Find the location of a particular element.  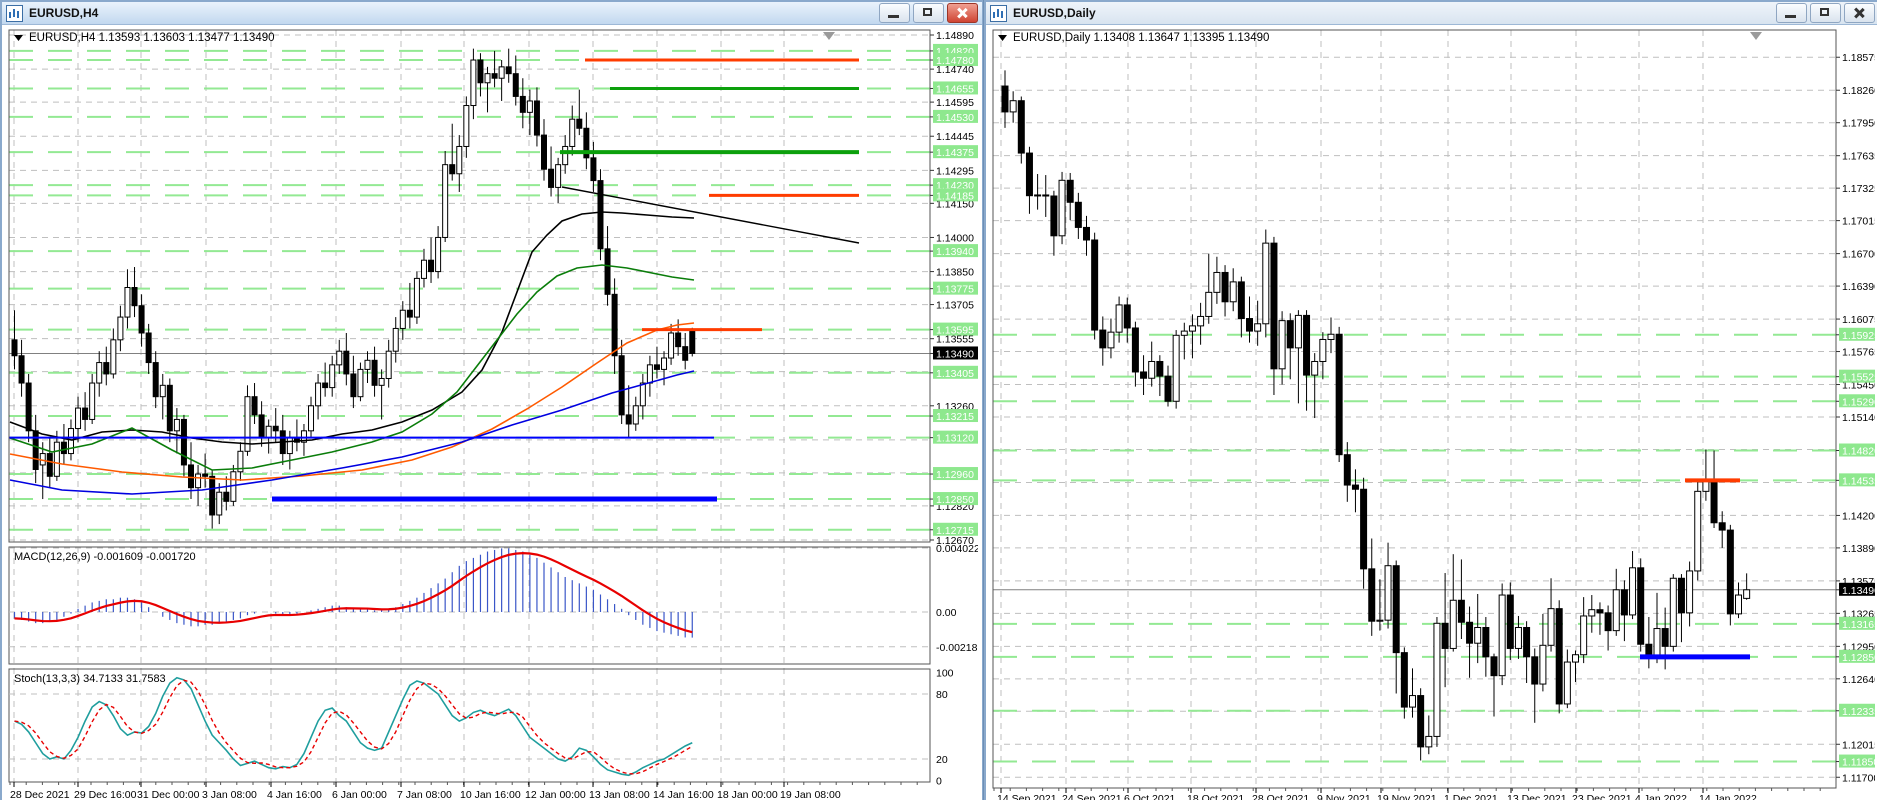

macd-signal-line is located at coordinates (353, 593).